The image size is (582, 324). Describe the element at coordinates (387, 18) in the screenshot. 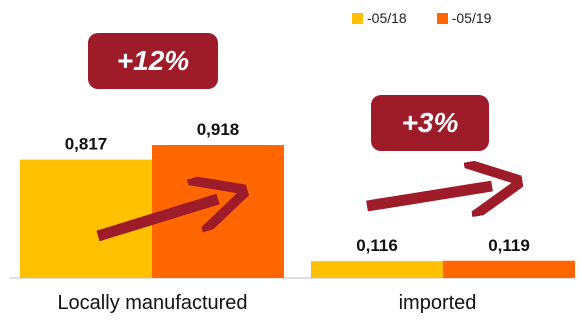

I see `legend-label-series-1: -05/18` at that location.